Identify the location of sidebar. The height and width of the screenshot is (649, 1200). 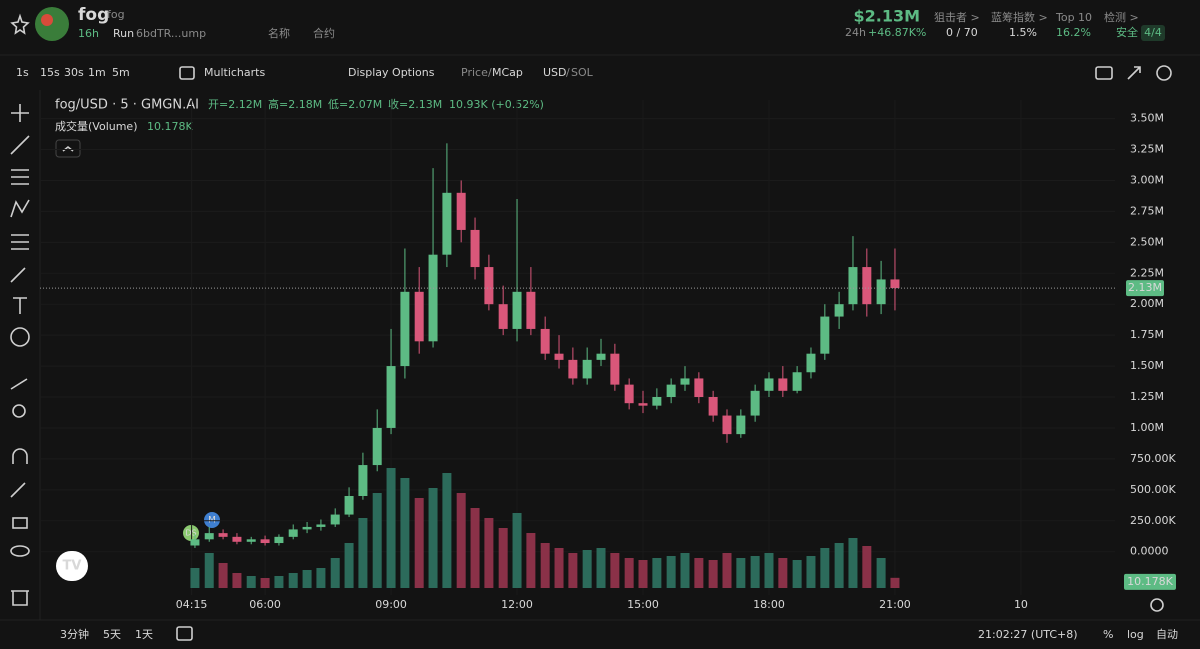
(20, 355).